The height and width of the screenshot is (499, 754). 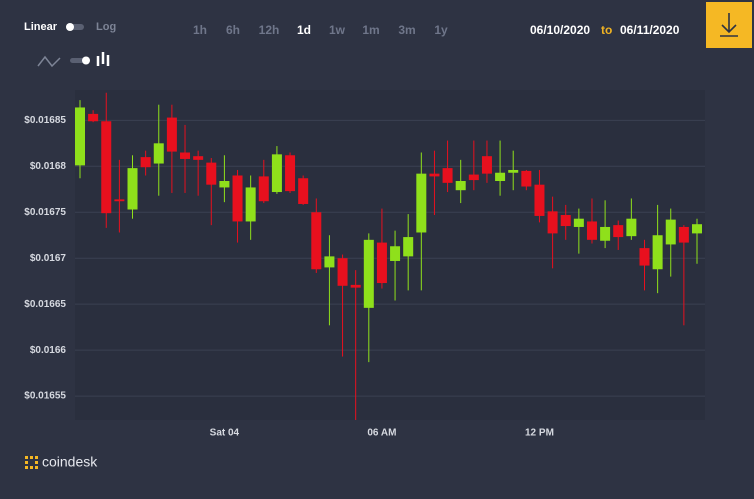 What do you see at coordinates (48, 166) in the screenshot?
I see `y-tick-label: $0.0168` at bounding box center [48, 166].